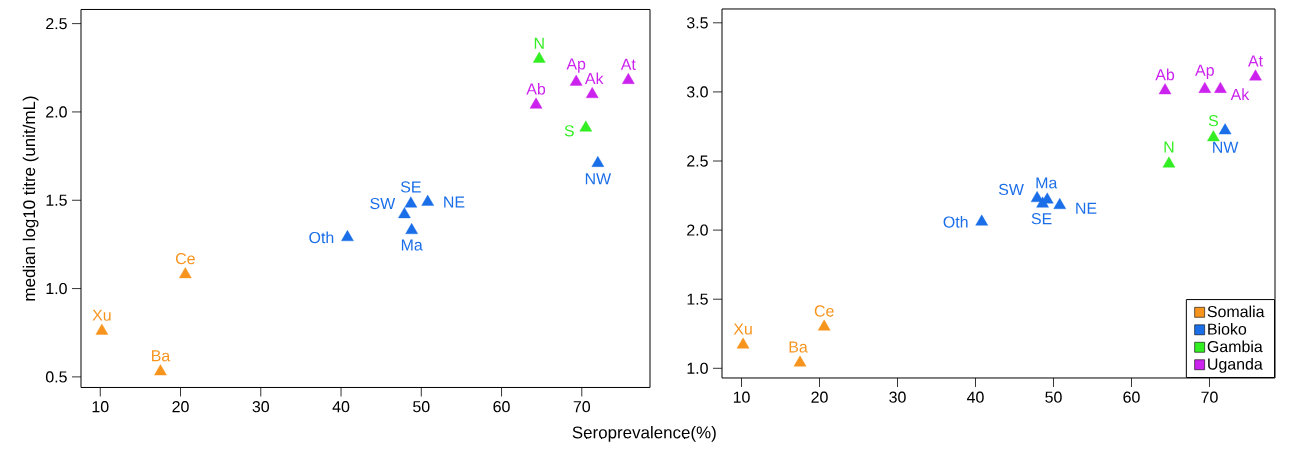 This screenshot has width=1290, height=457. Describe the element at coordinates (56, 377) in the screenshot. I see `y-tick-label: 0.5` at that location.